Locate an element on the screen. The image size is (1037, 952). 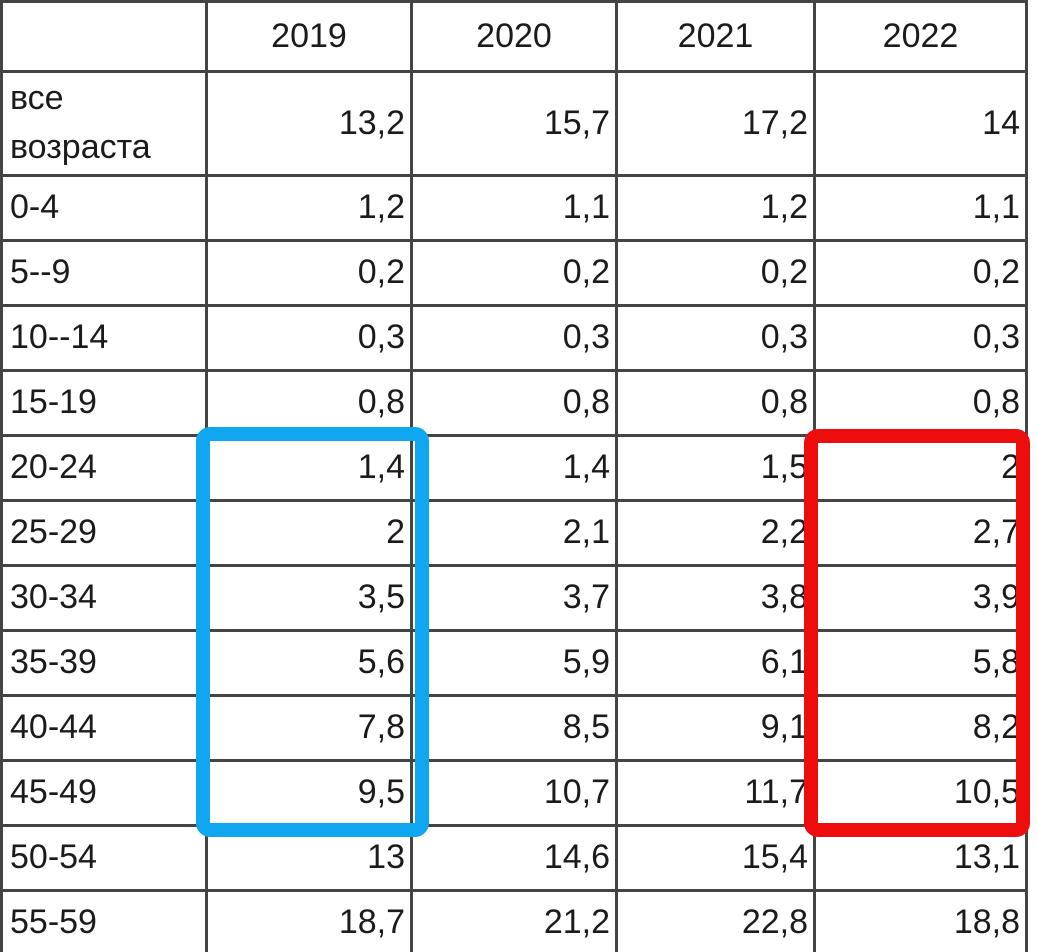
table-row: 35-39 5,6 5,9 6,1 5,8 is located at coordinates (514, 662).